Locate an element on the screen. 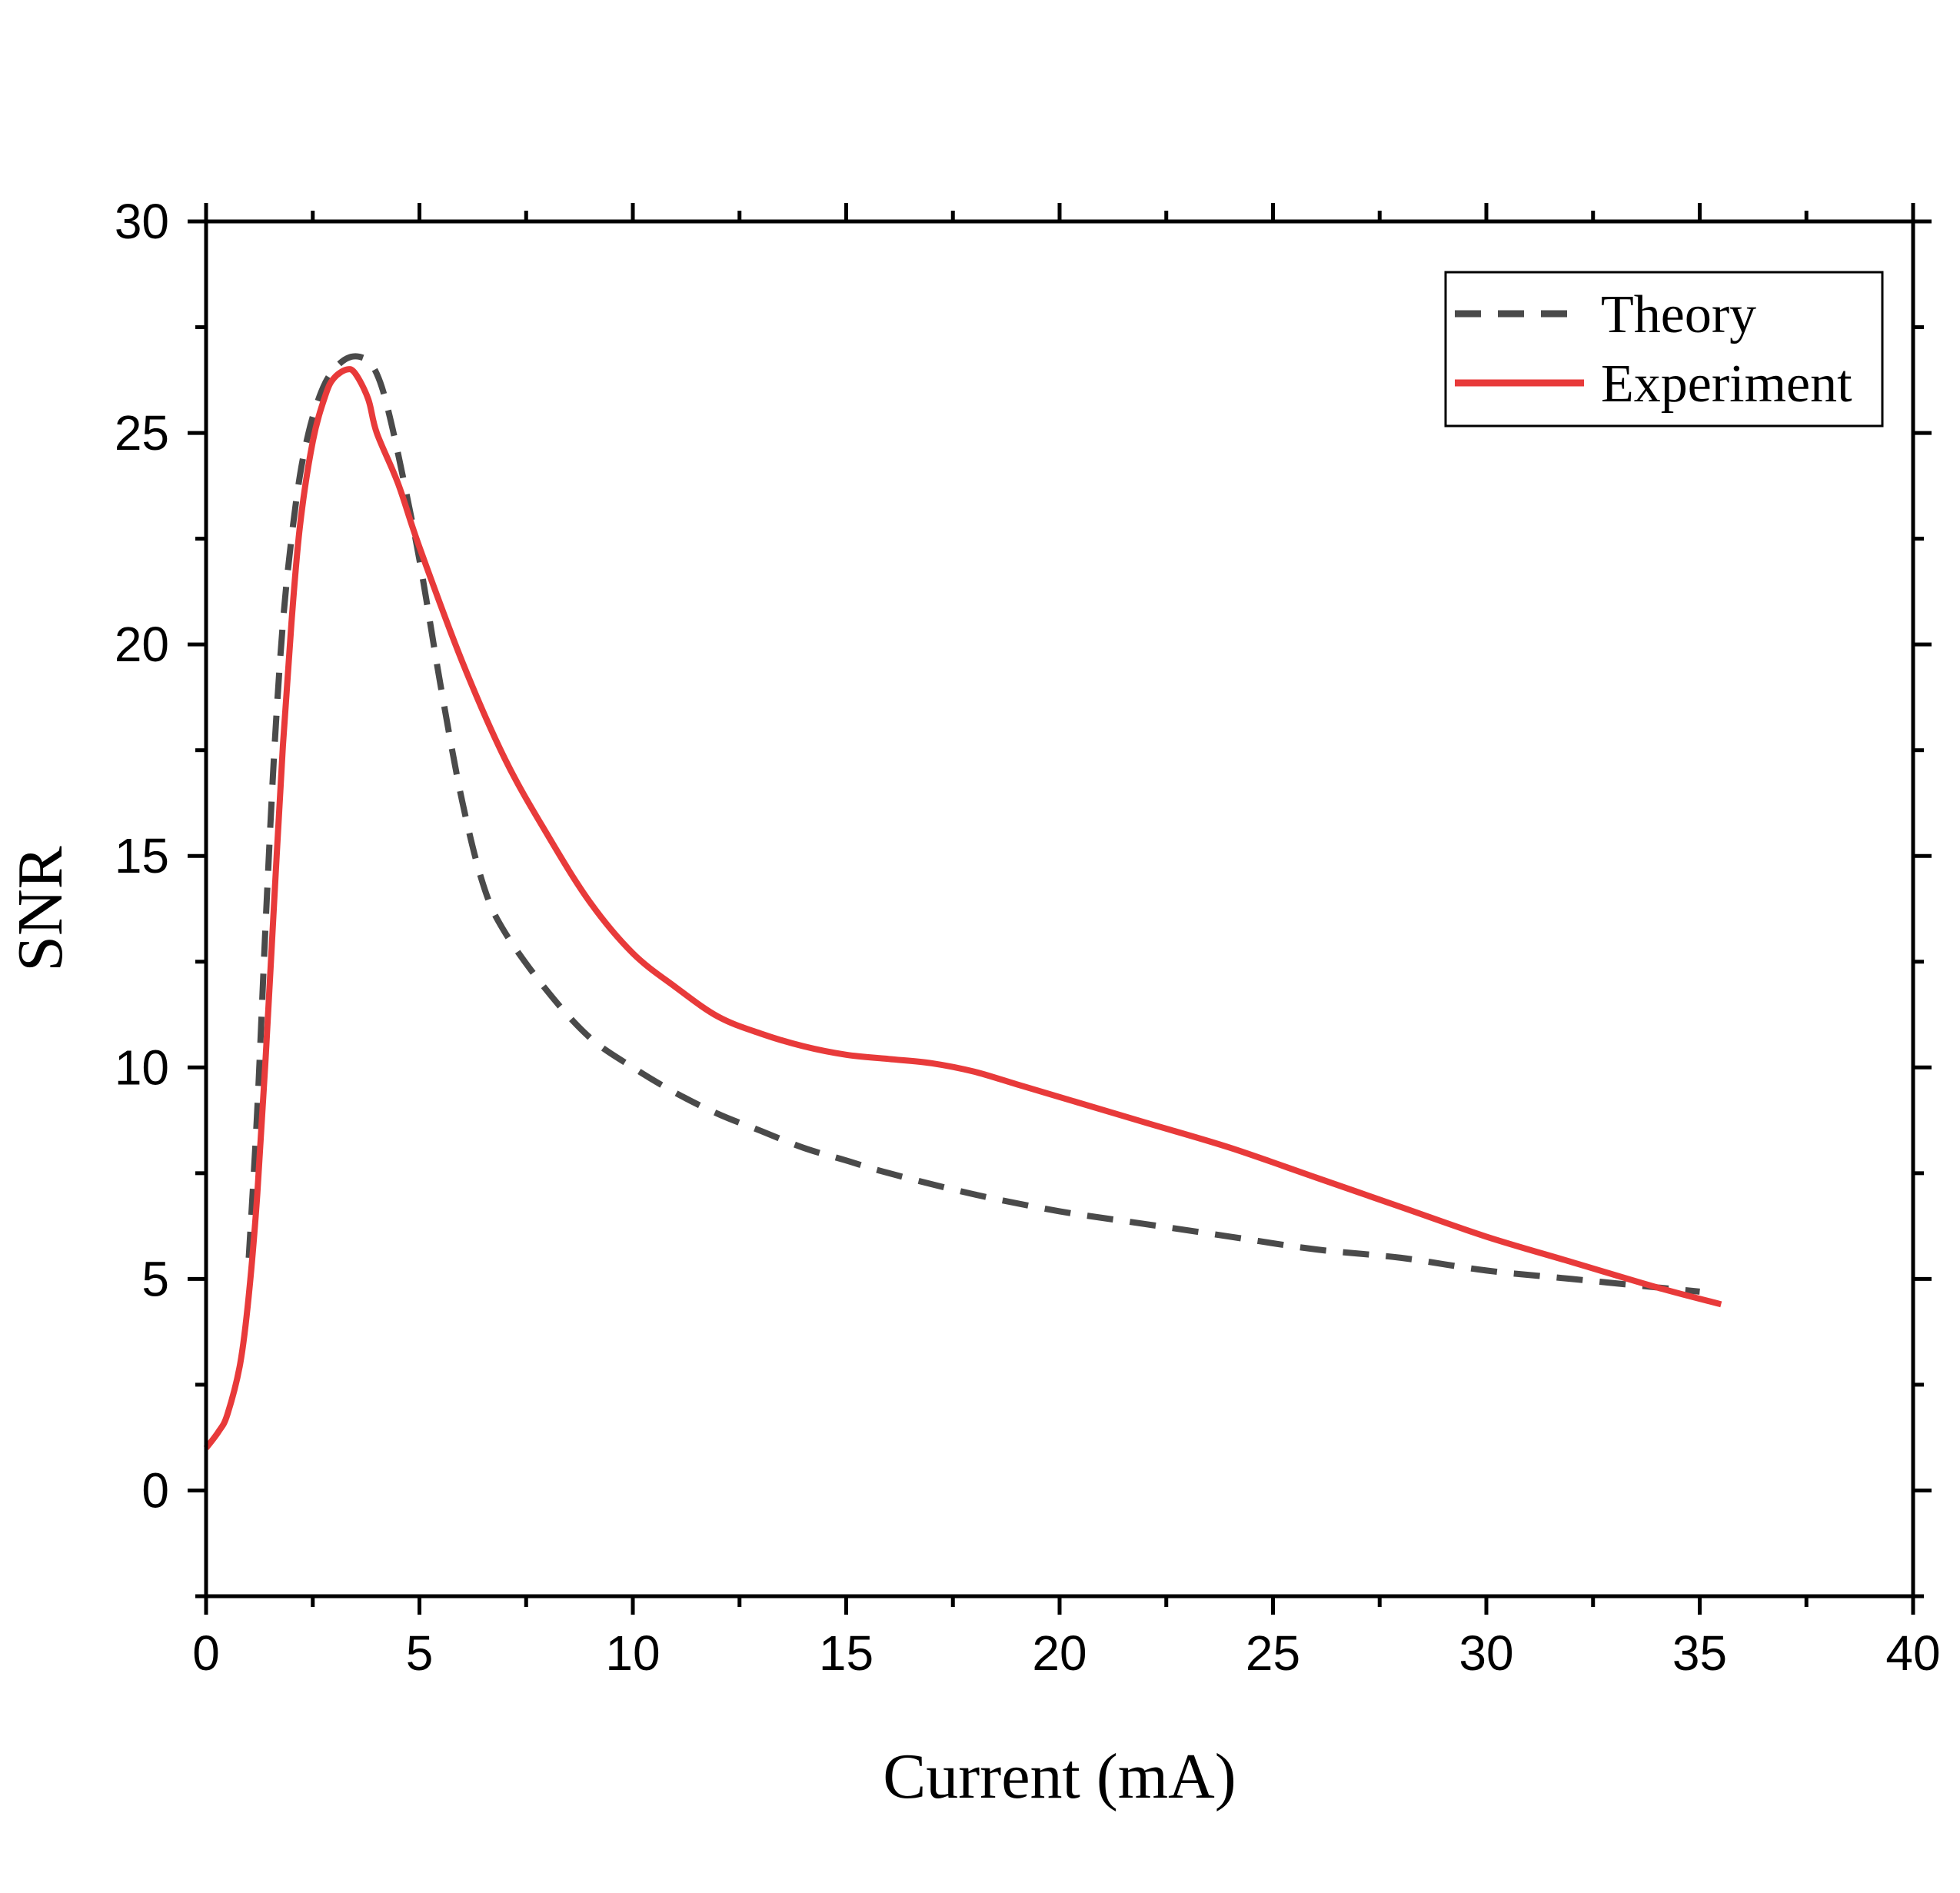  x-tick-label: 25 is located at coordinates (1273, 1653).